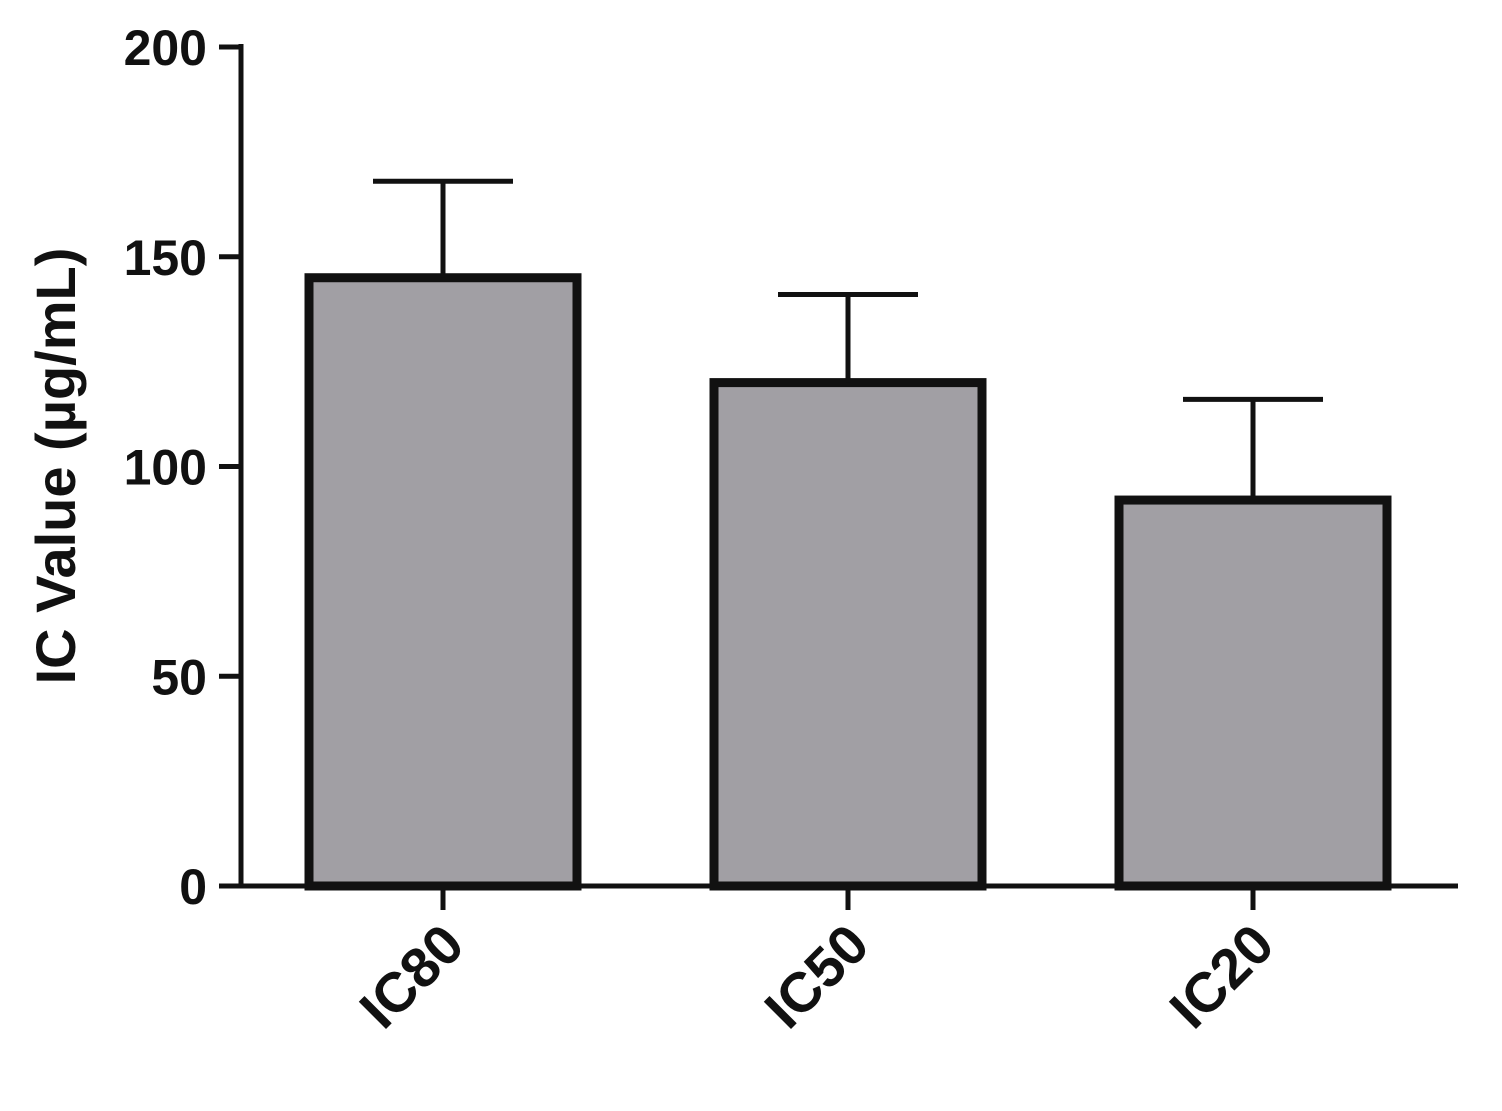 This screenshot has height=1111, width=1502. Describe the element at coordinates (816, 976) in the screenshot. I see `x-category-label-ic50: IC50` at that location.